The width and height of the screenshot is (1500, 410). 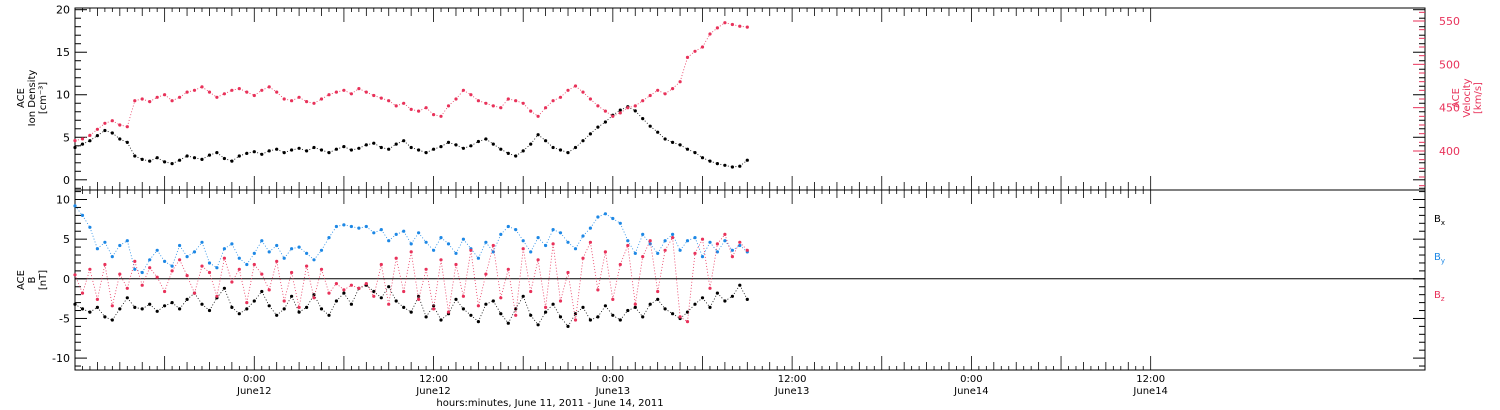 I want to click on field-tick-label: -5, so click(x=64, y=318).